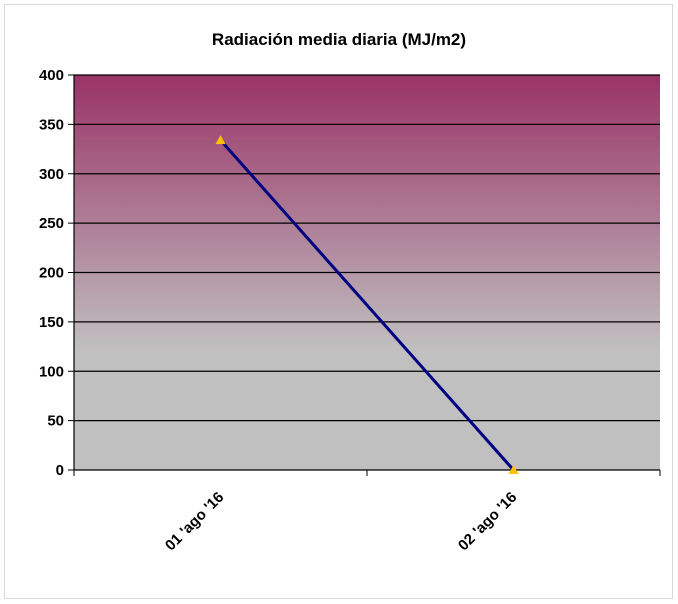 Image resolution: width=678 pixels, height=604 pixels. What do you see at coordinates (487, 521) in the screenshot?
I see `x-tick-label: 02 'ago '16` at bounding box center [487, 521].